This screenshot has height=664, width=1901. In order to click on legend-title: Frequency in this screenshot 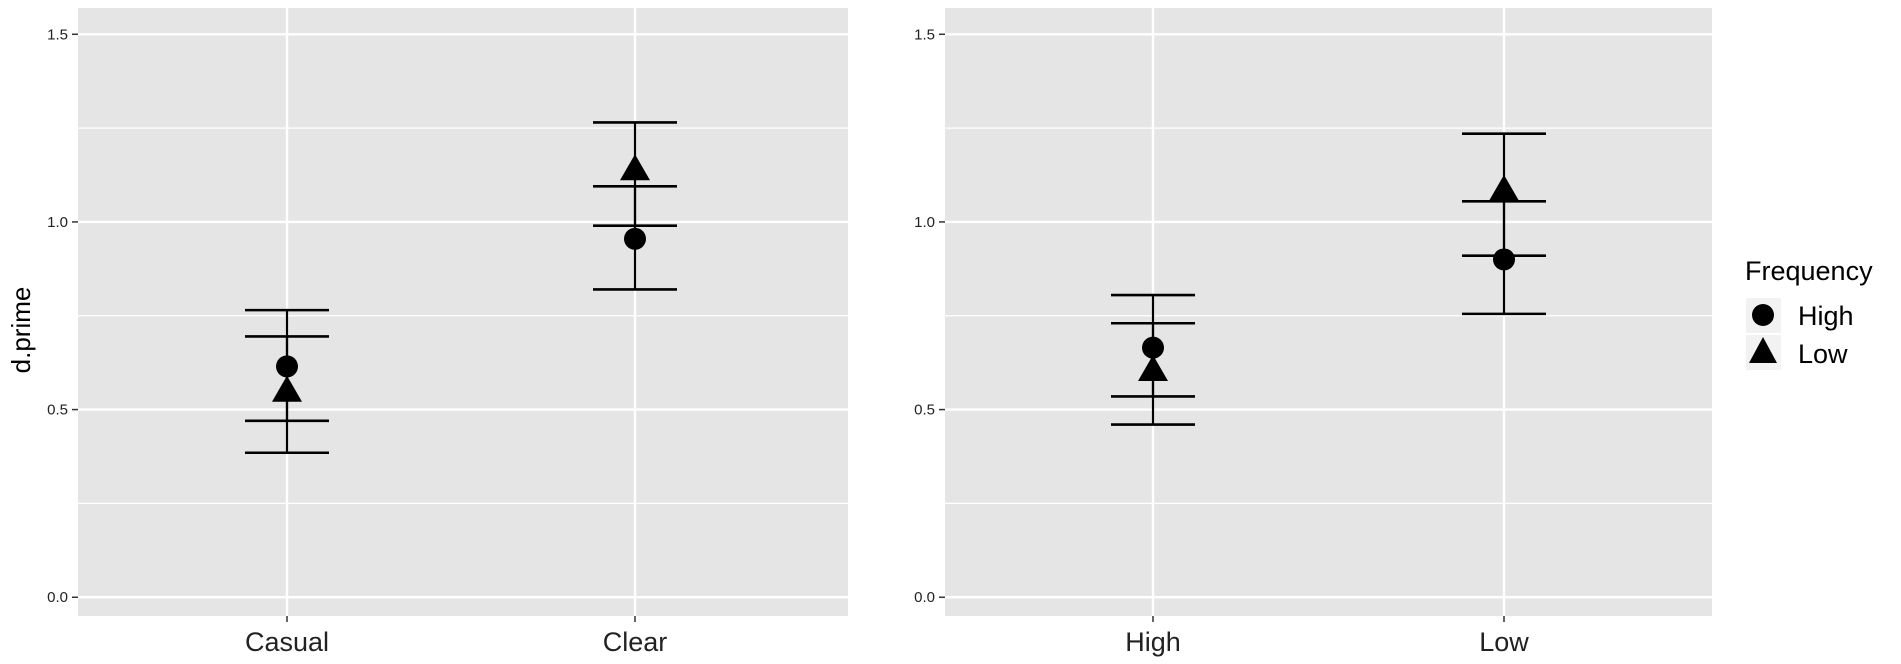, I will do `click(1809, 271)`.